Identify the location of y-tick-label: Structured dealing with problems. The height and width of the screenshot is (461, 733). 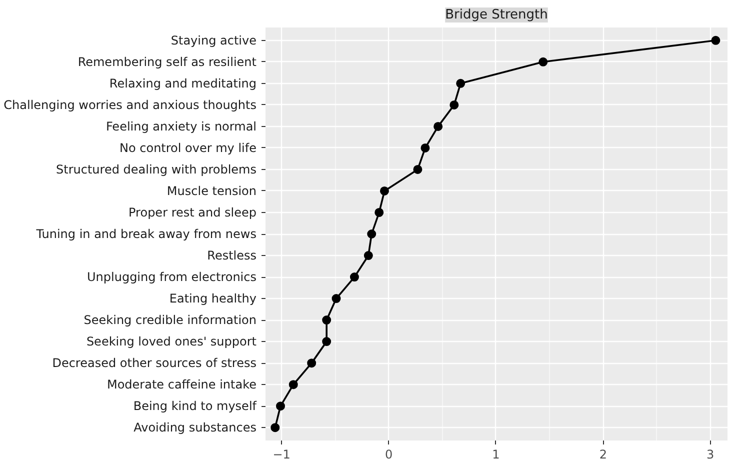
(156, 169).